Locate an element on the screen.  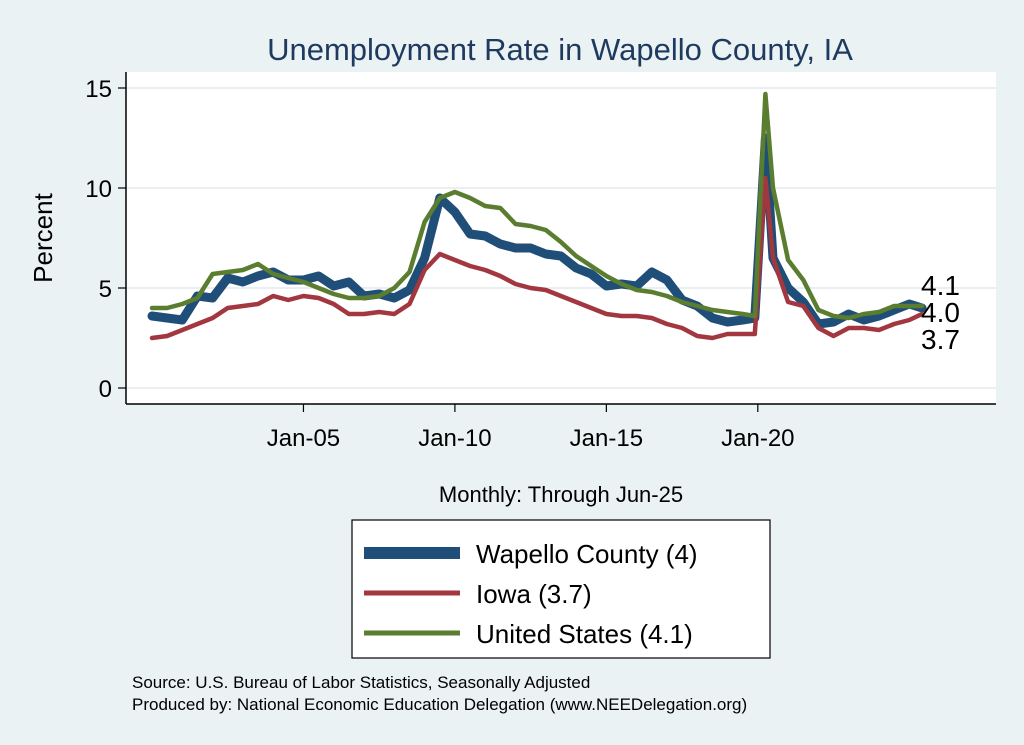
y-tick-label: 10 is located at coordinates (98, 189).